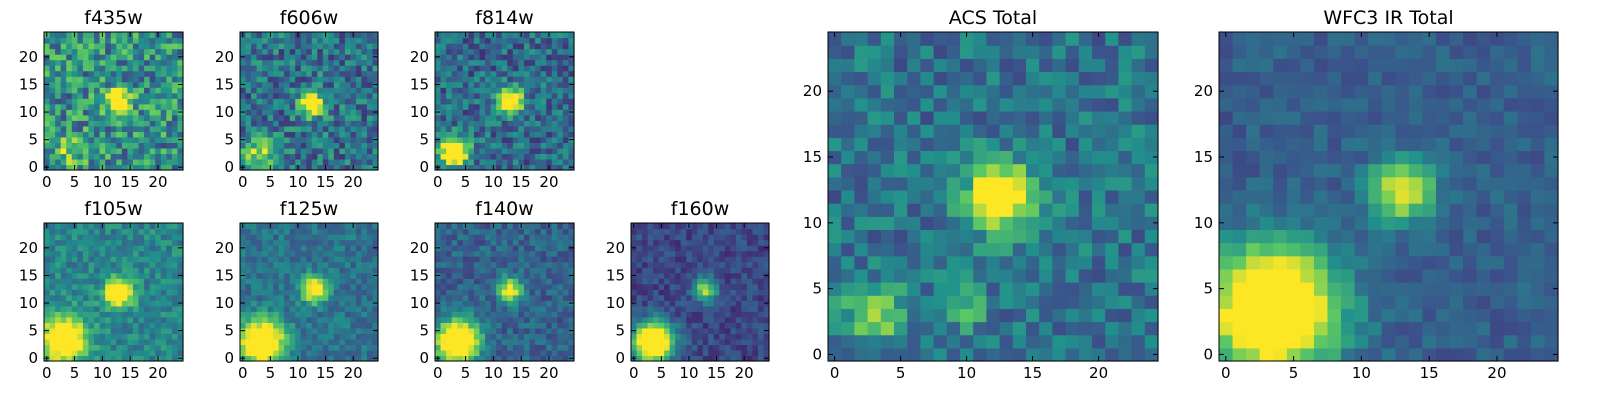  I want to click on y-tick-label: 0, so click(620, 358).